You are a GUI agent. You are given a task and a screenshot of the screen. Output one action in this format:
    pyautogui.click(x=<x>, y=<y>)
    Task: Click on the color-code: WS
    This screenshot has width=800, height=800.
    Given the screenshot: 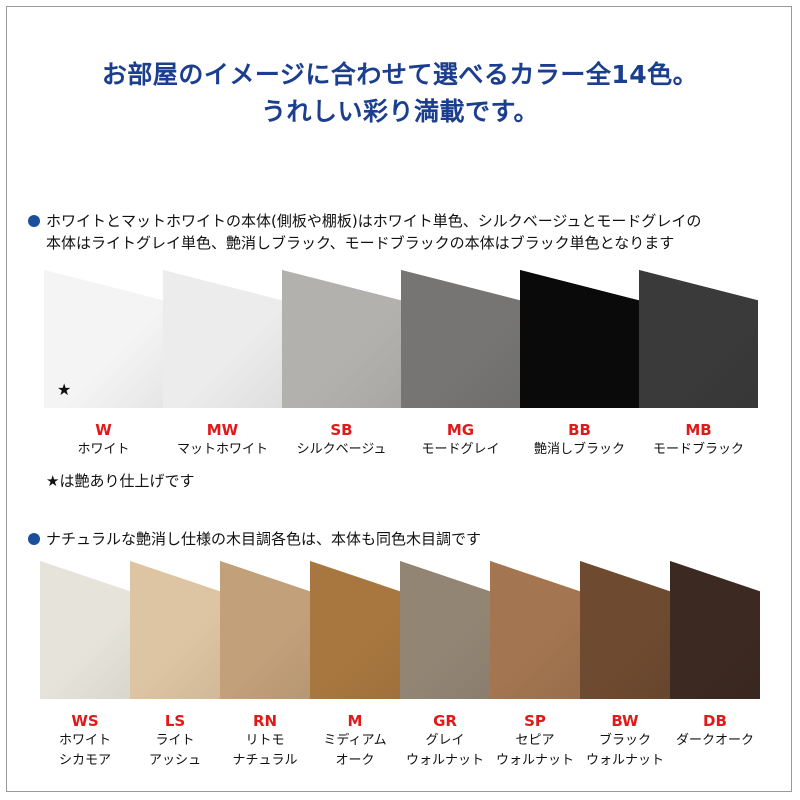 What is the action you would take?
    pyautogui.click(x=85, y=721)
    